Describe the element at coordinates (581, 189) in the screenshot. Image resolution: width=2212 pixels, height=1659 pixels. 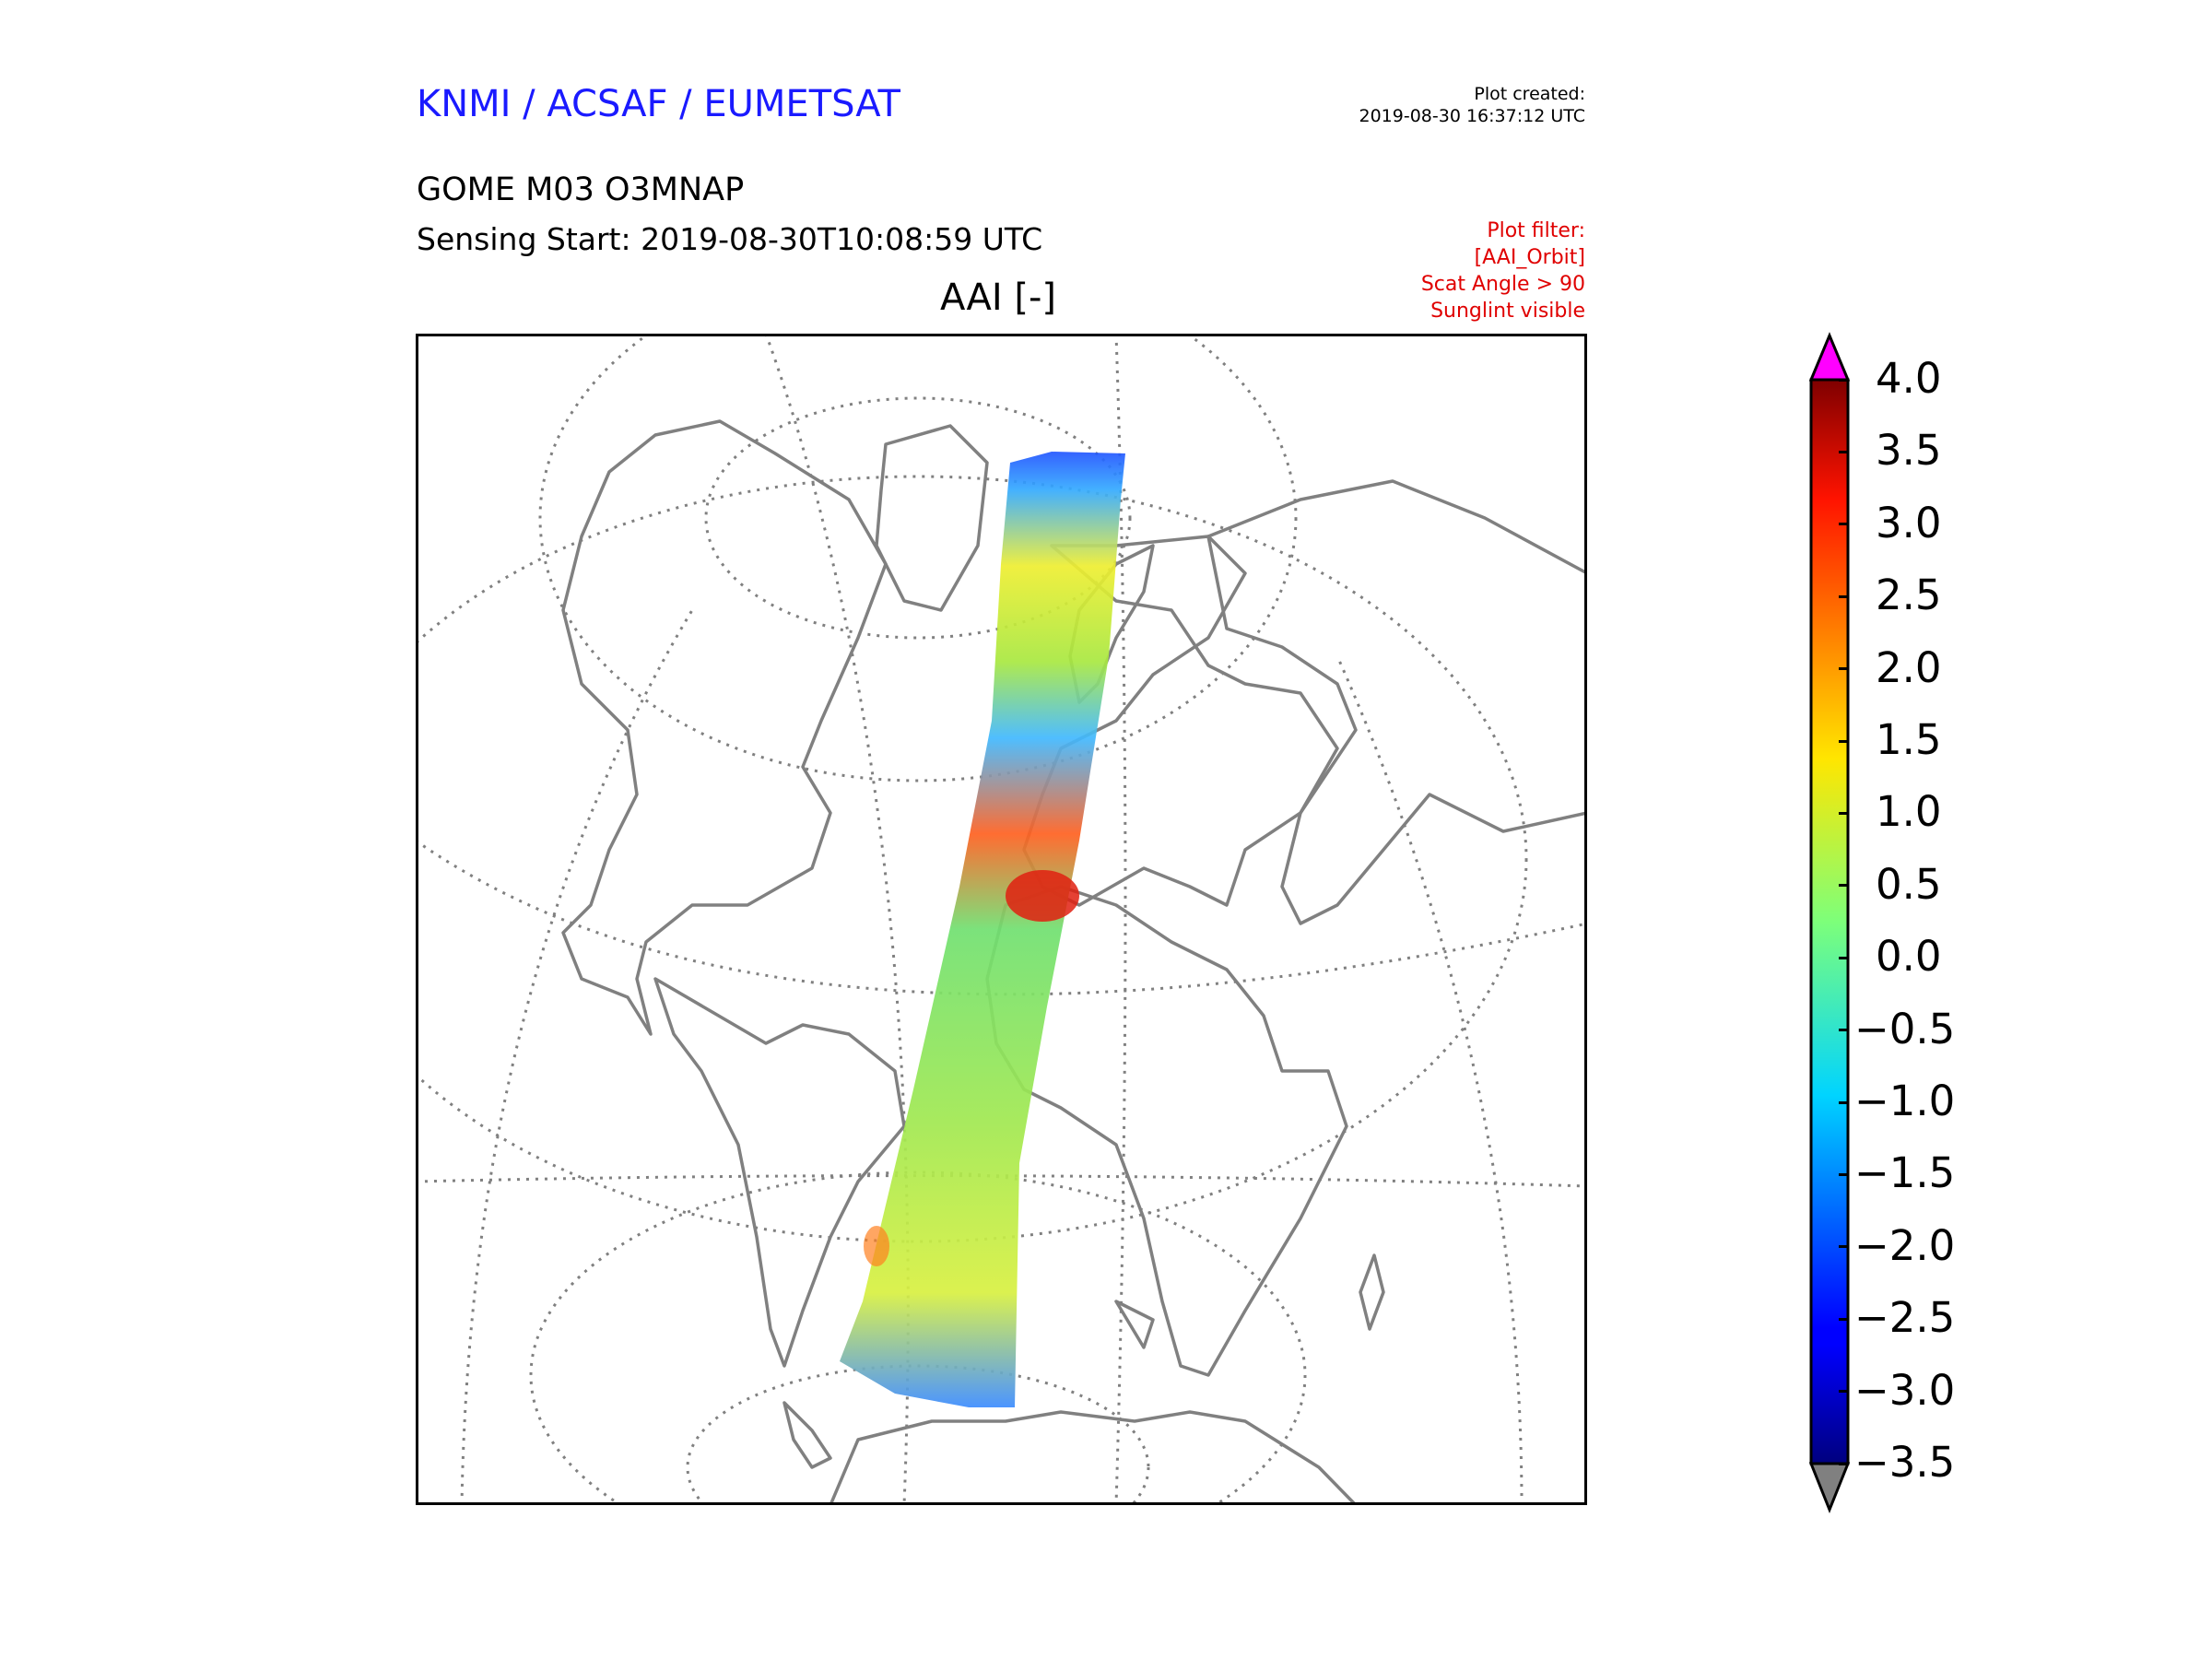
I see `product-title: GOME M03 O3MNAP` at that location.